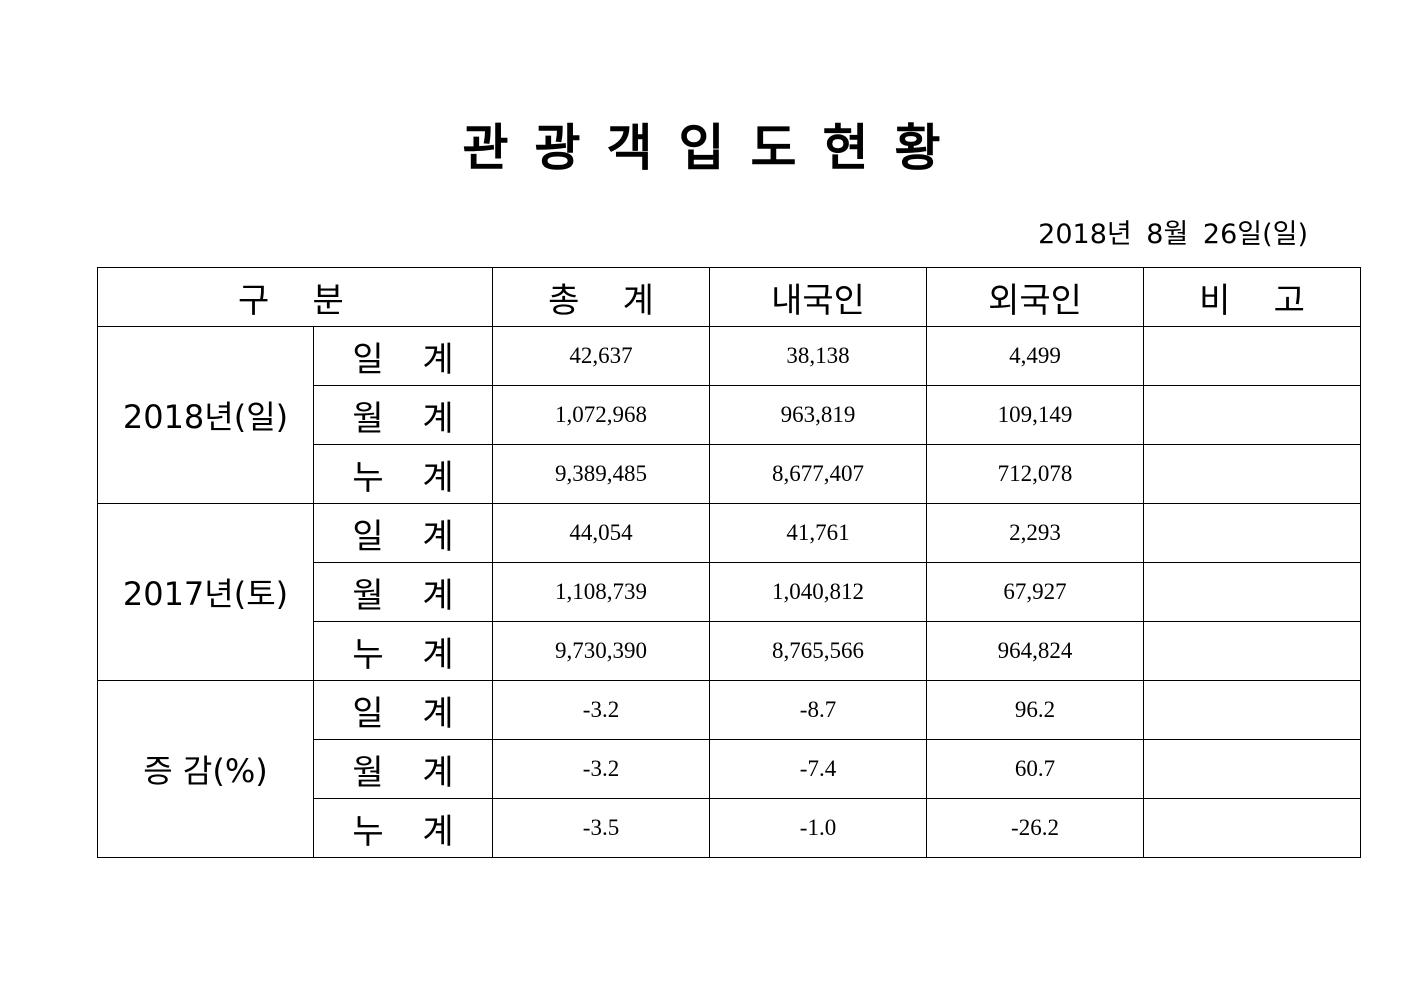 This screenshot has width=1403, height=992. Describe the element at coordinates (601, 533) in the screenshot. I see `total-cell: 44,054` at that location.